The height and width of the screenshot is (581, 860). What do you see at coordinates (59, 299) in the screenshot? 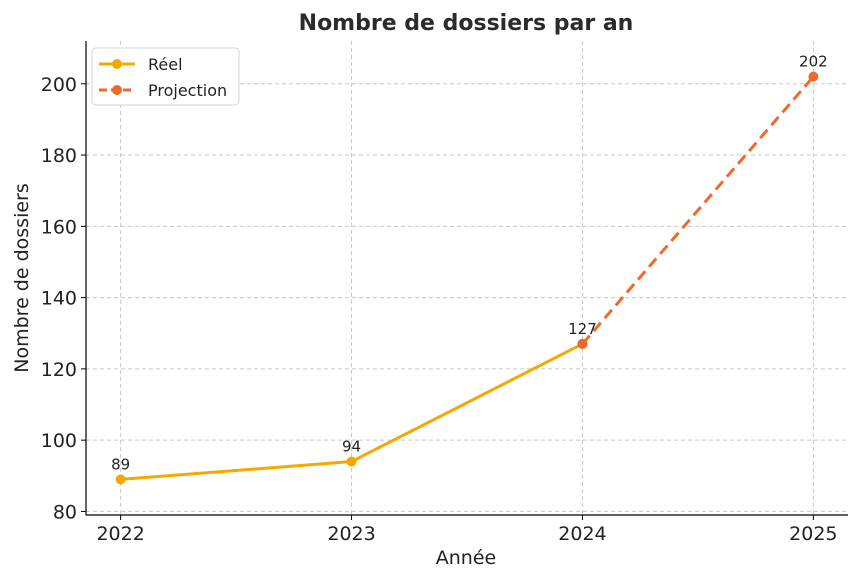
I see `y-tick-label: 140` at bounding box center [59, 299].